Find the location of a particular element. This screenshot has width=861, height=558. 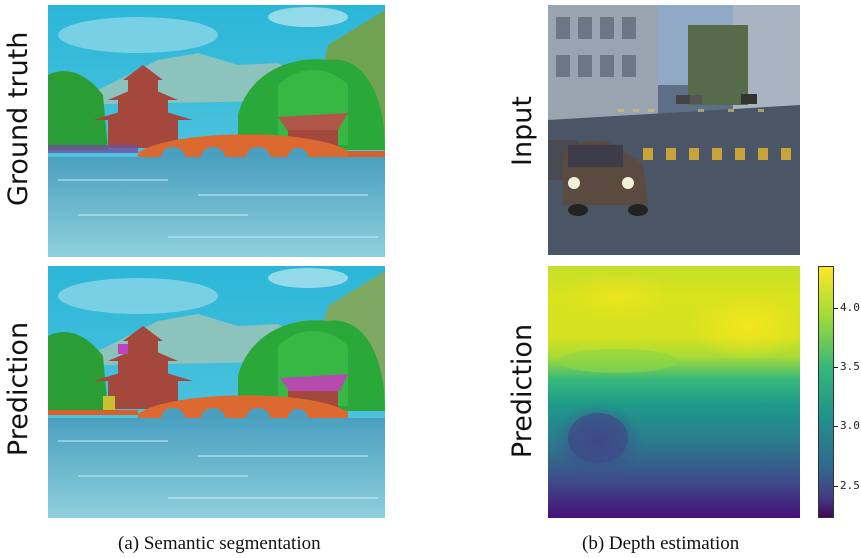

colorbar-tick-label: 4.0 is located at coordinates (850, 307).